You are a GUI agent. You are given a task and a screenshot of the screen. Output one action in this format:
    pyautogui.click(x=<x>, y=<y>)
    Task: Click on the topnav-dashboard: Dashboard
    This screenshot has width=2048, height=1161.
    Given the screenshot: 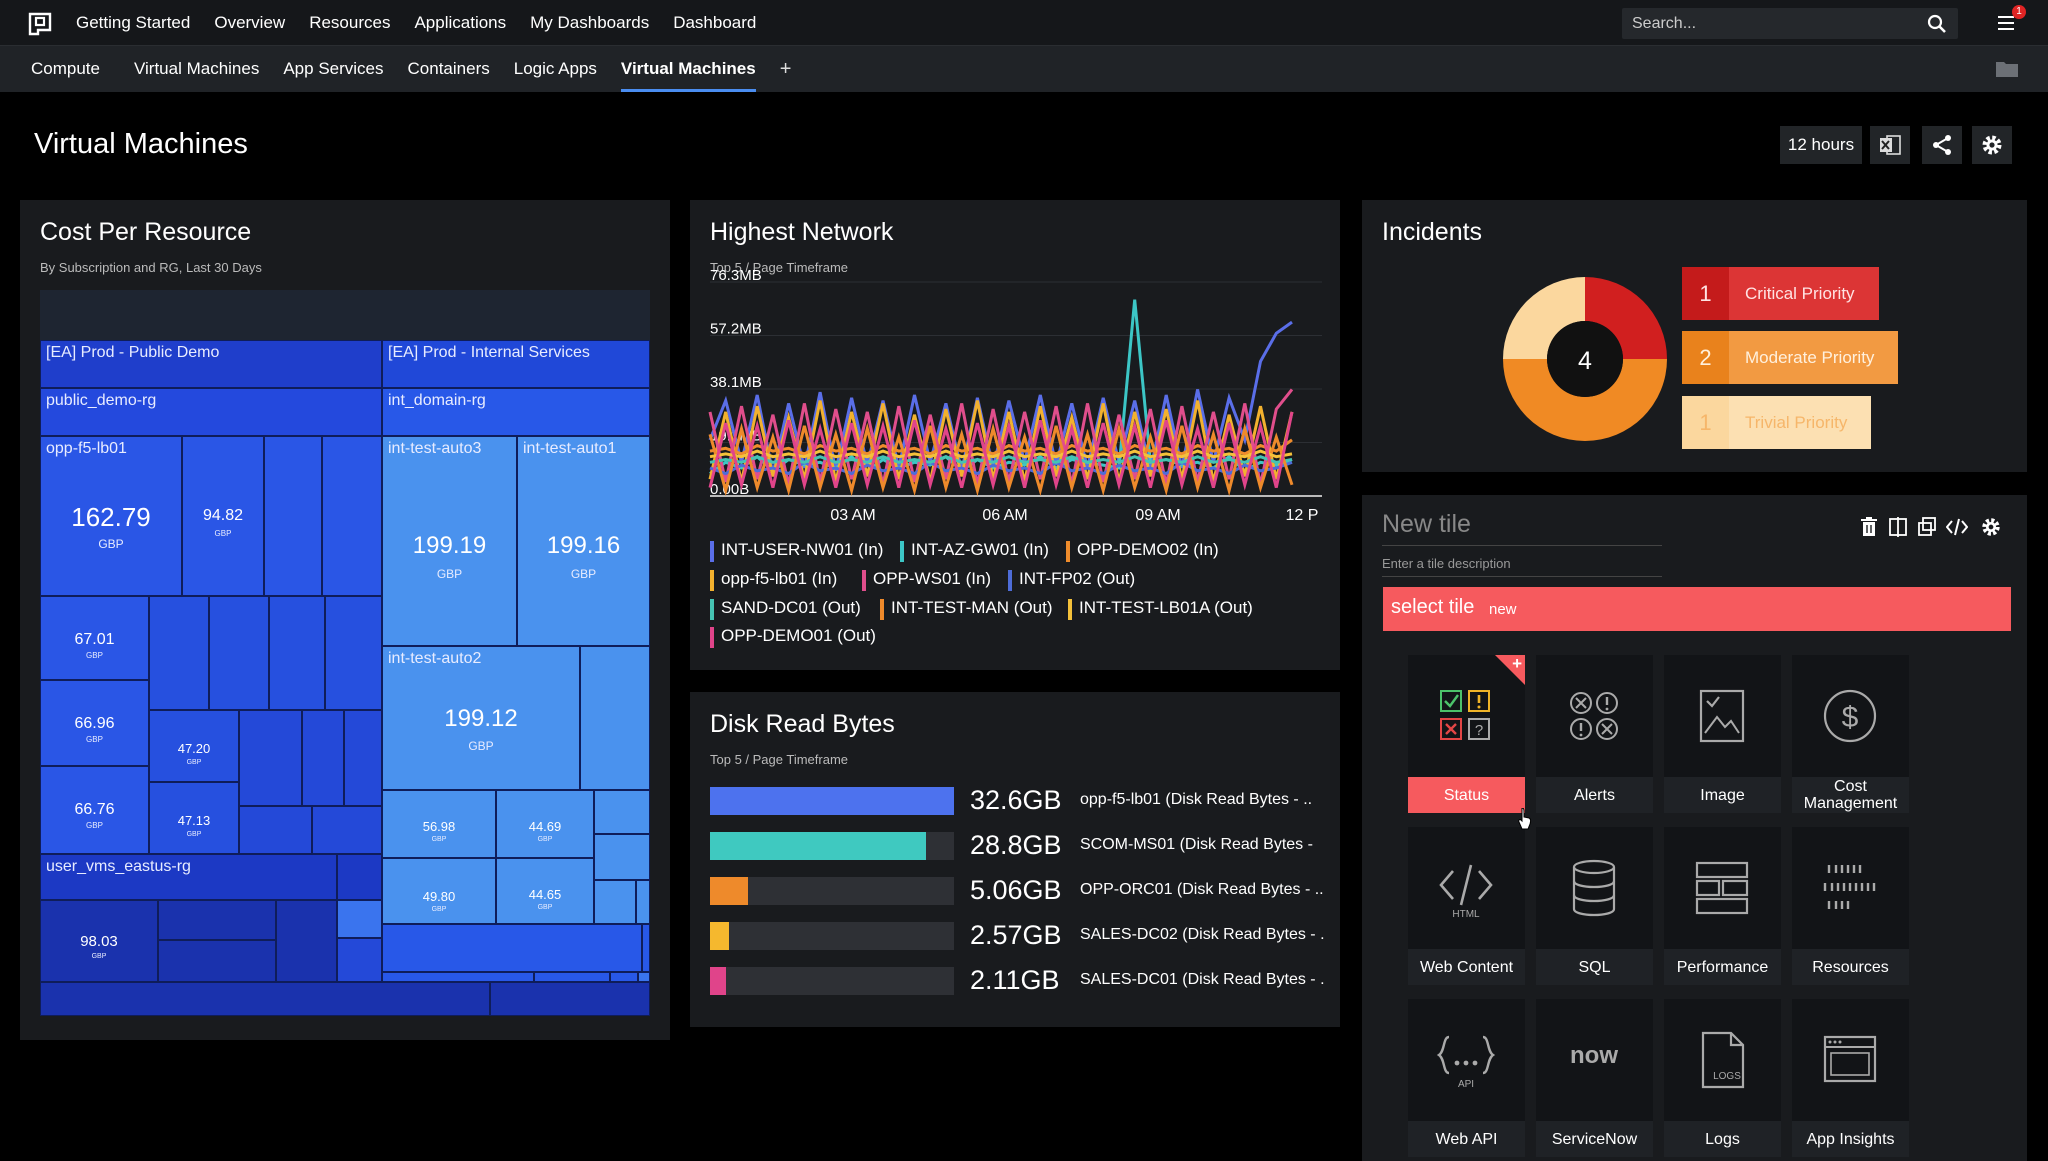 What is the action you would take?
    pyautogui.click(x=715, y=22)
    